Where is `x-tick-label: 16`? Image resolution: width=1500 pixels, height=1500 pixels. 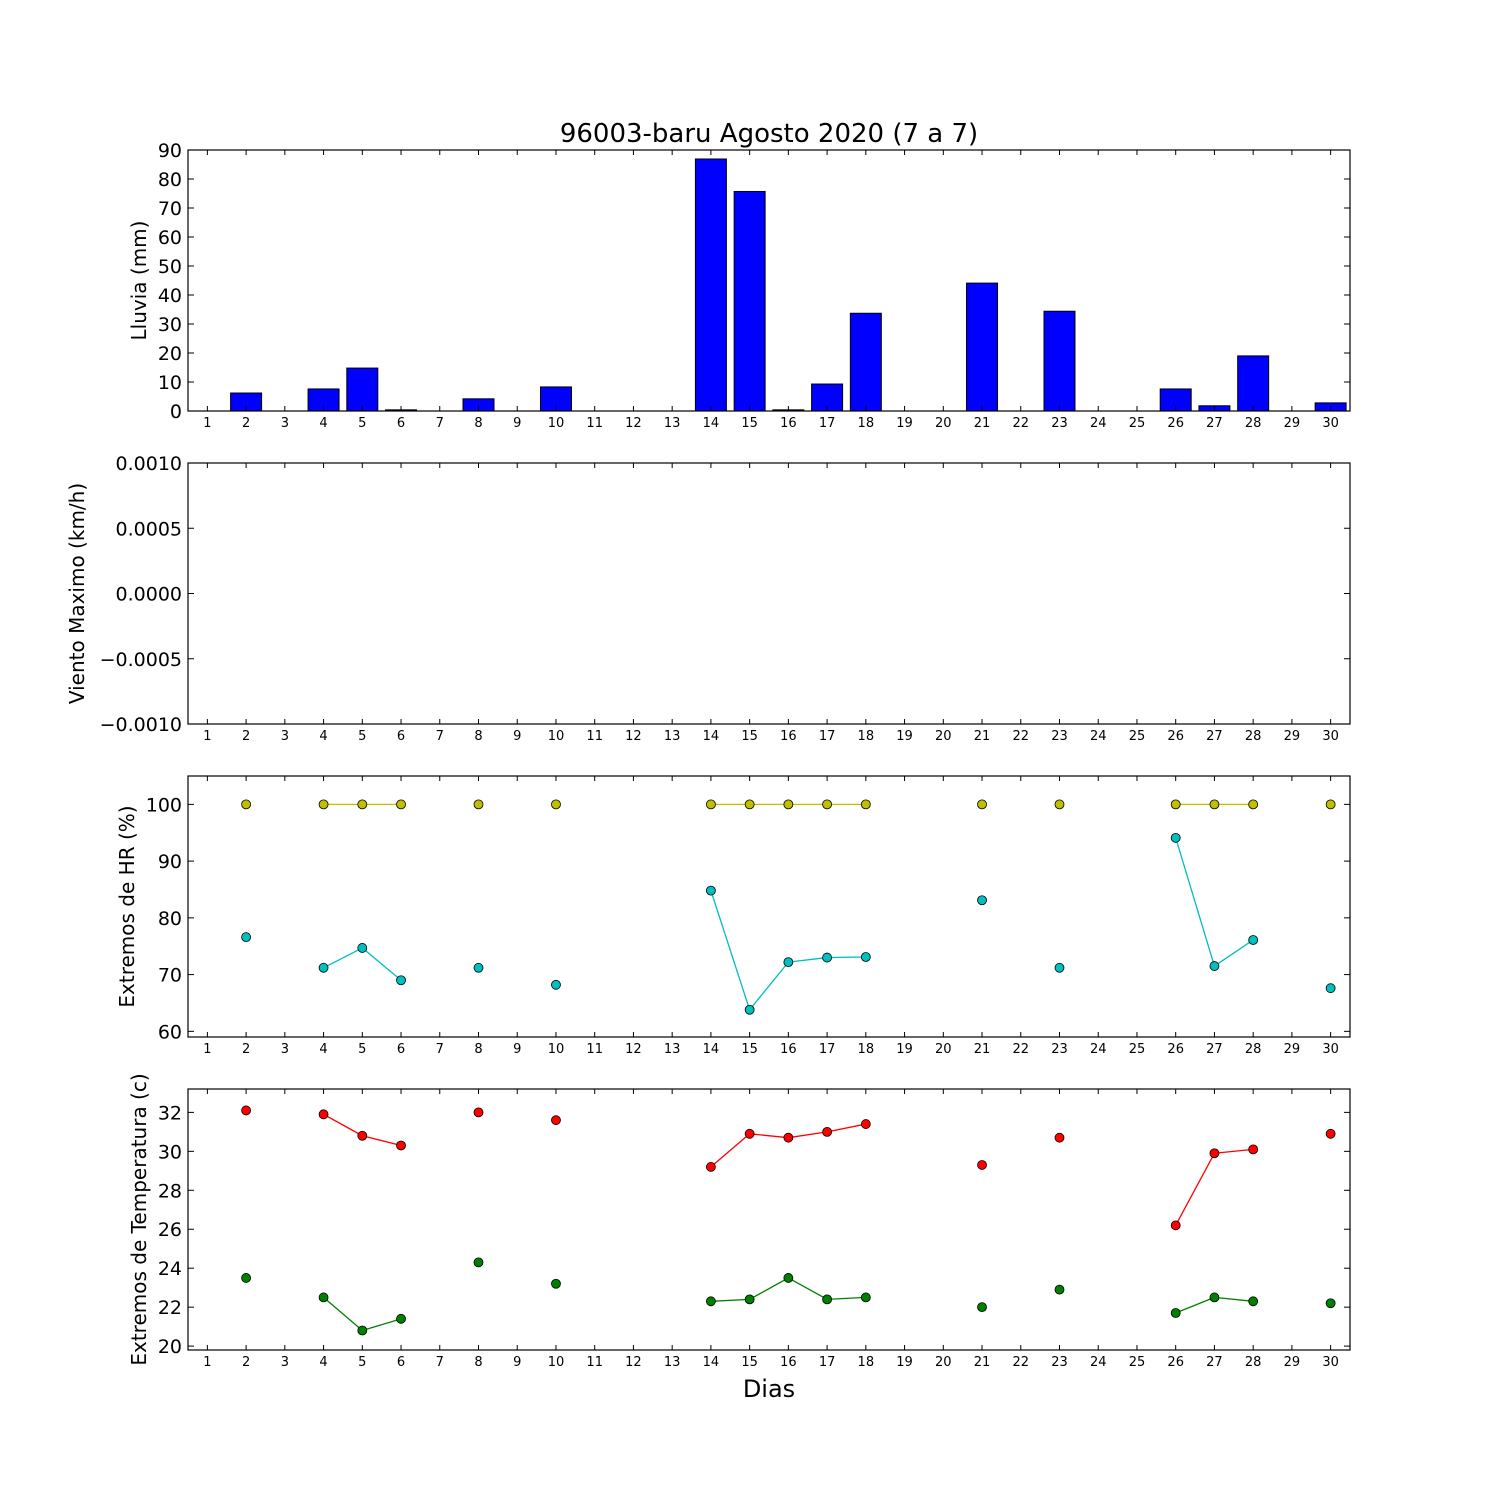 x-tick-label: 16 is located at coordinates (788, 1049).